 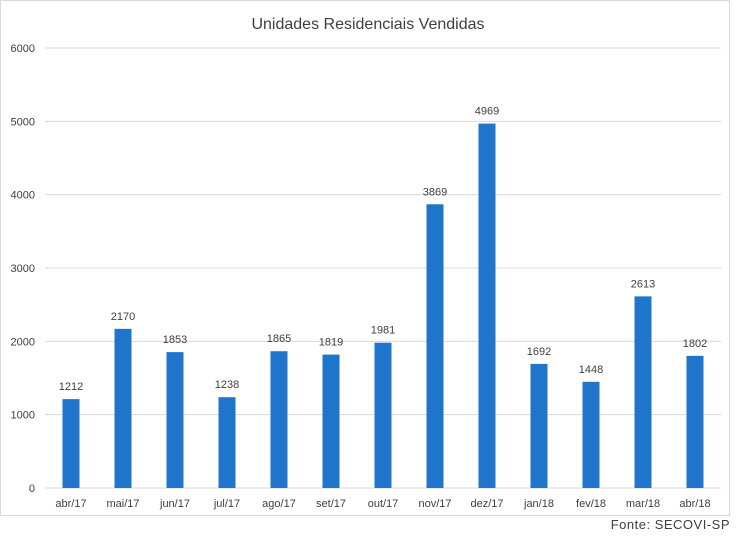 What do you see at coordinates (23, 49) in the screenshot?
I see `y-tick-label: 6000` at bounding box center [23, 49].